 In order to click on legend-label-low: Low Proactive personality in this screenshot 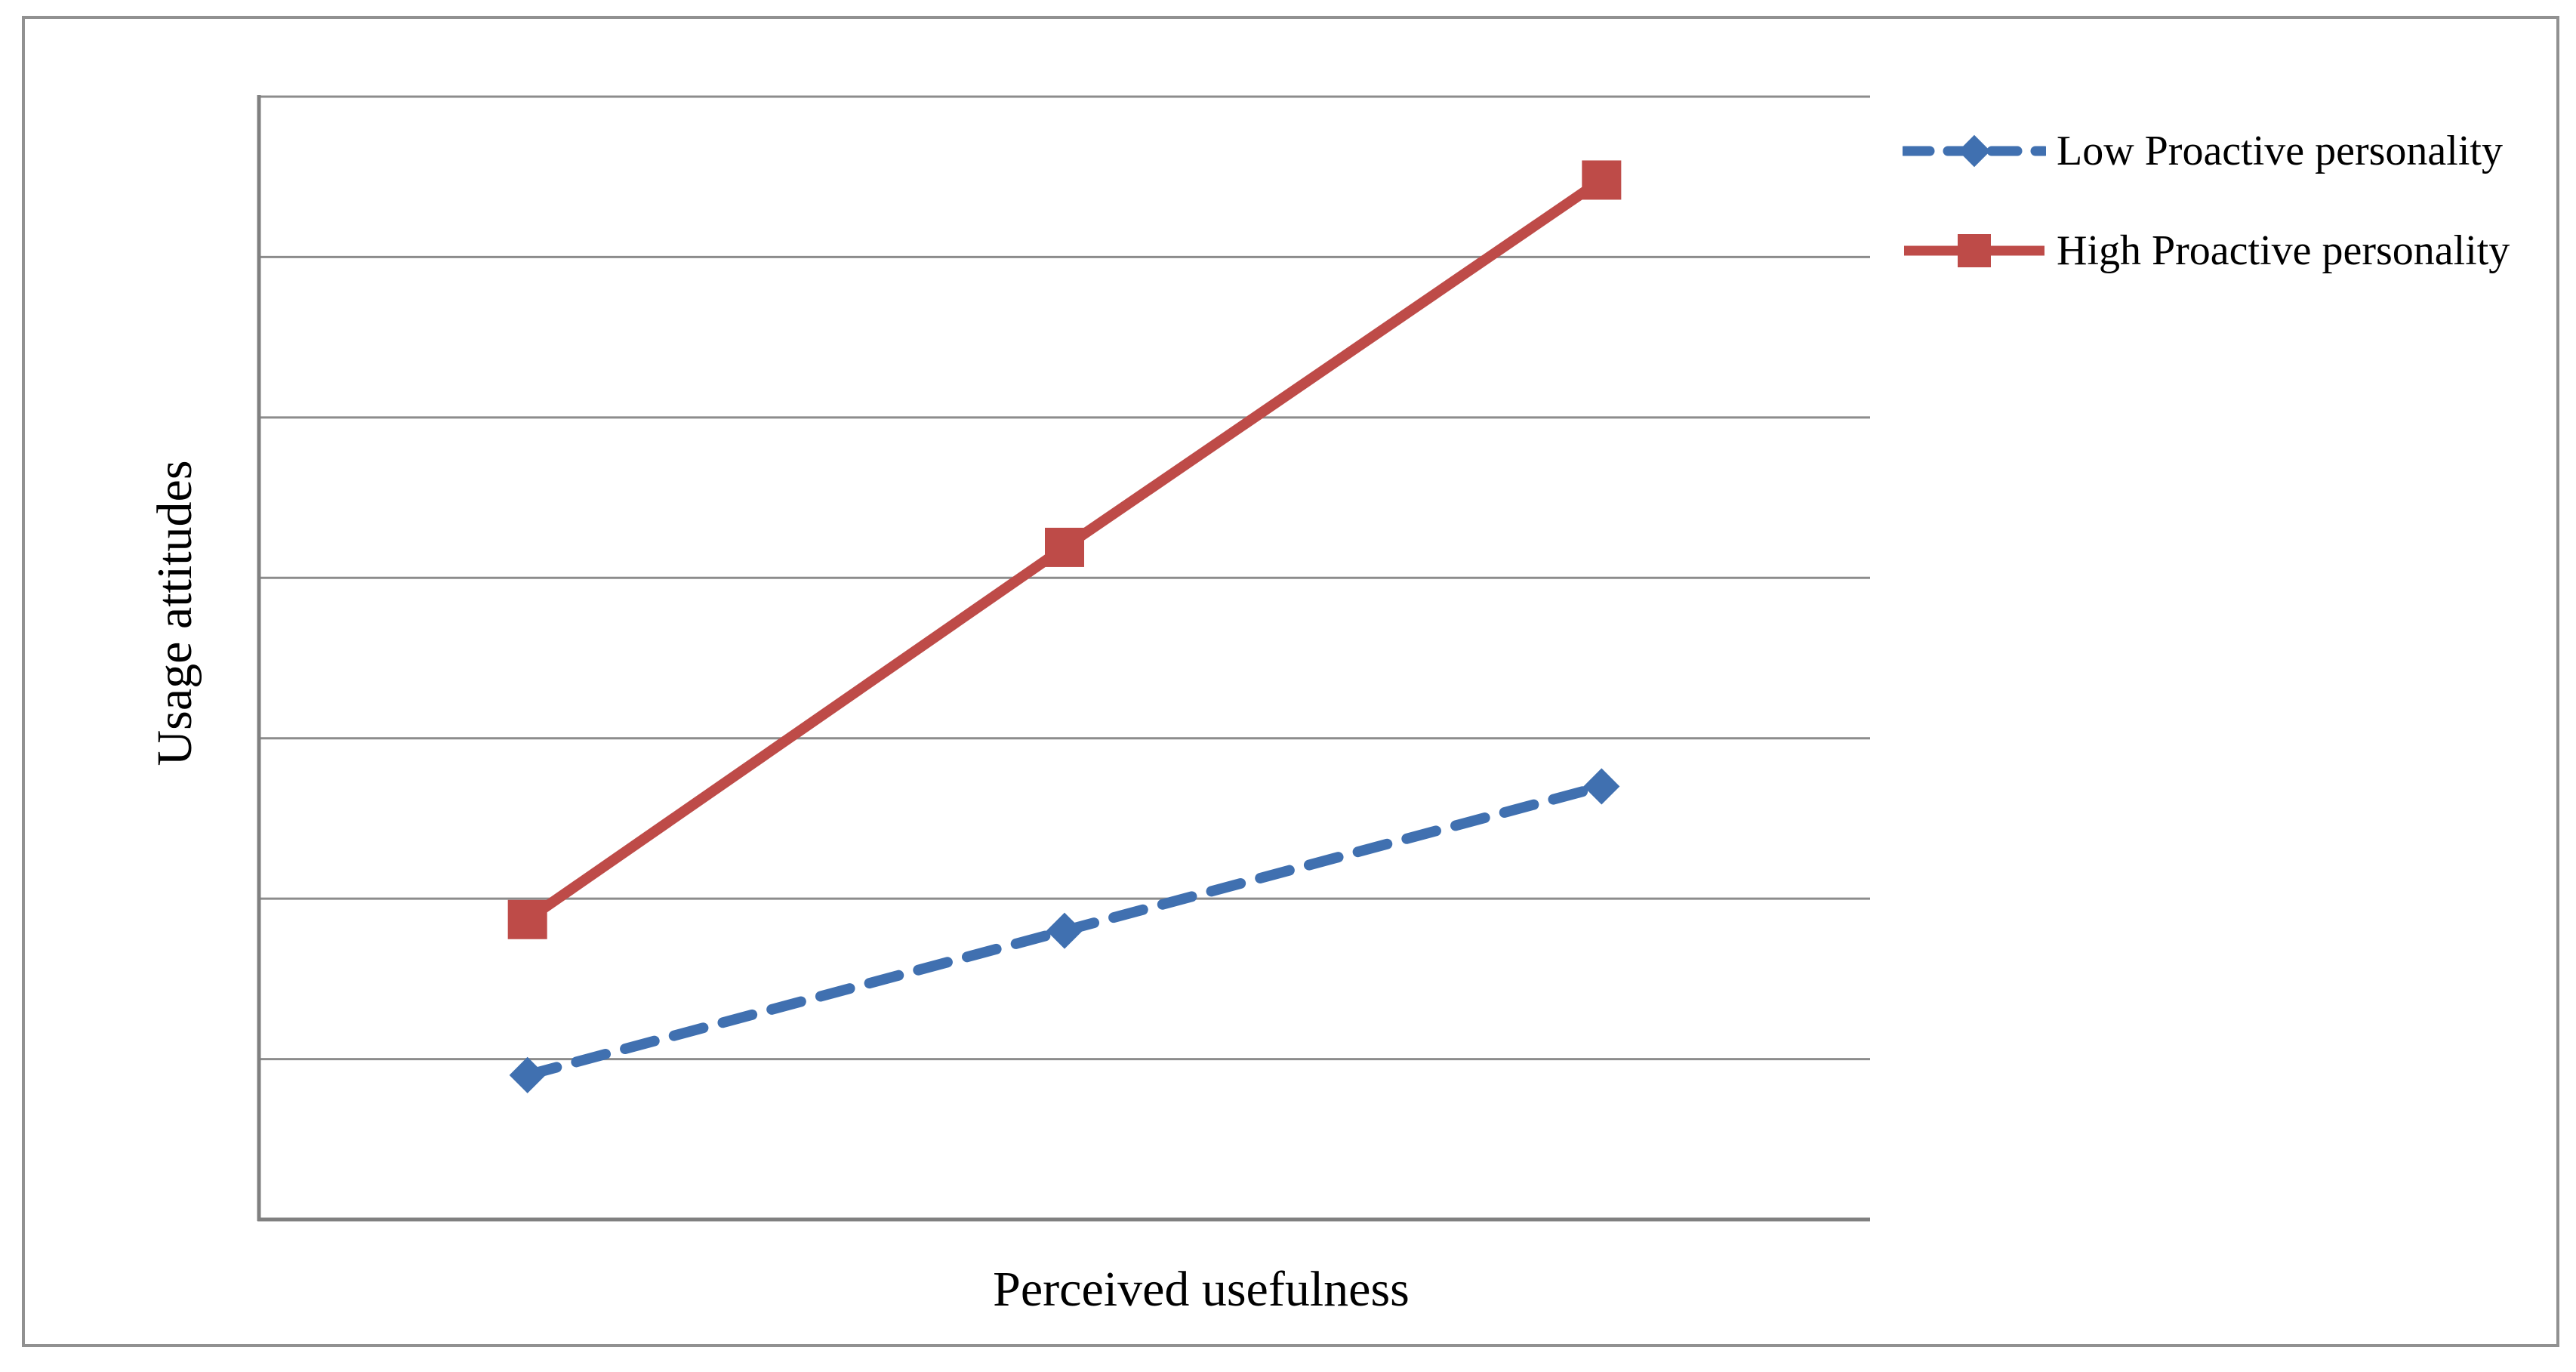, I will do `click(2280, 151)`.